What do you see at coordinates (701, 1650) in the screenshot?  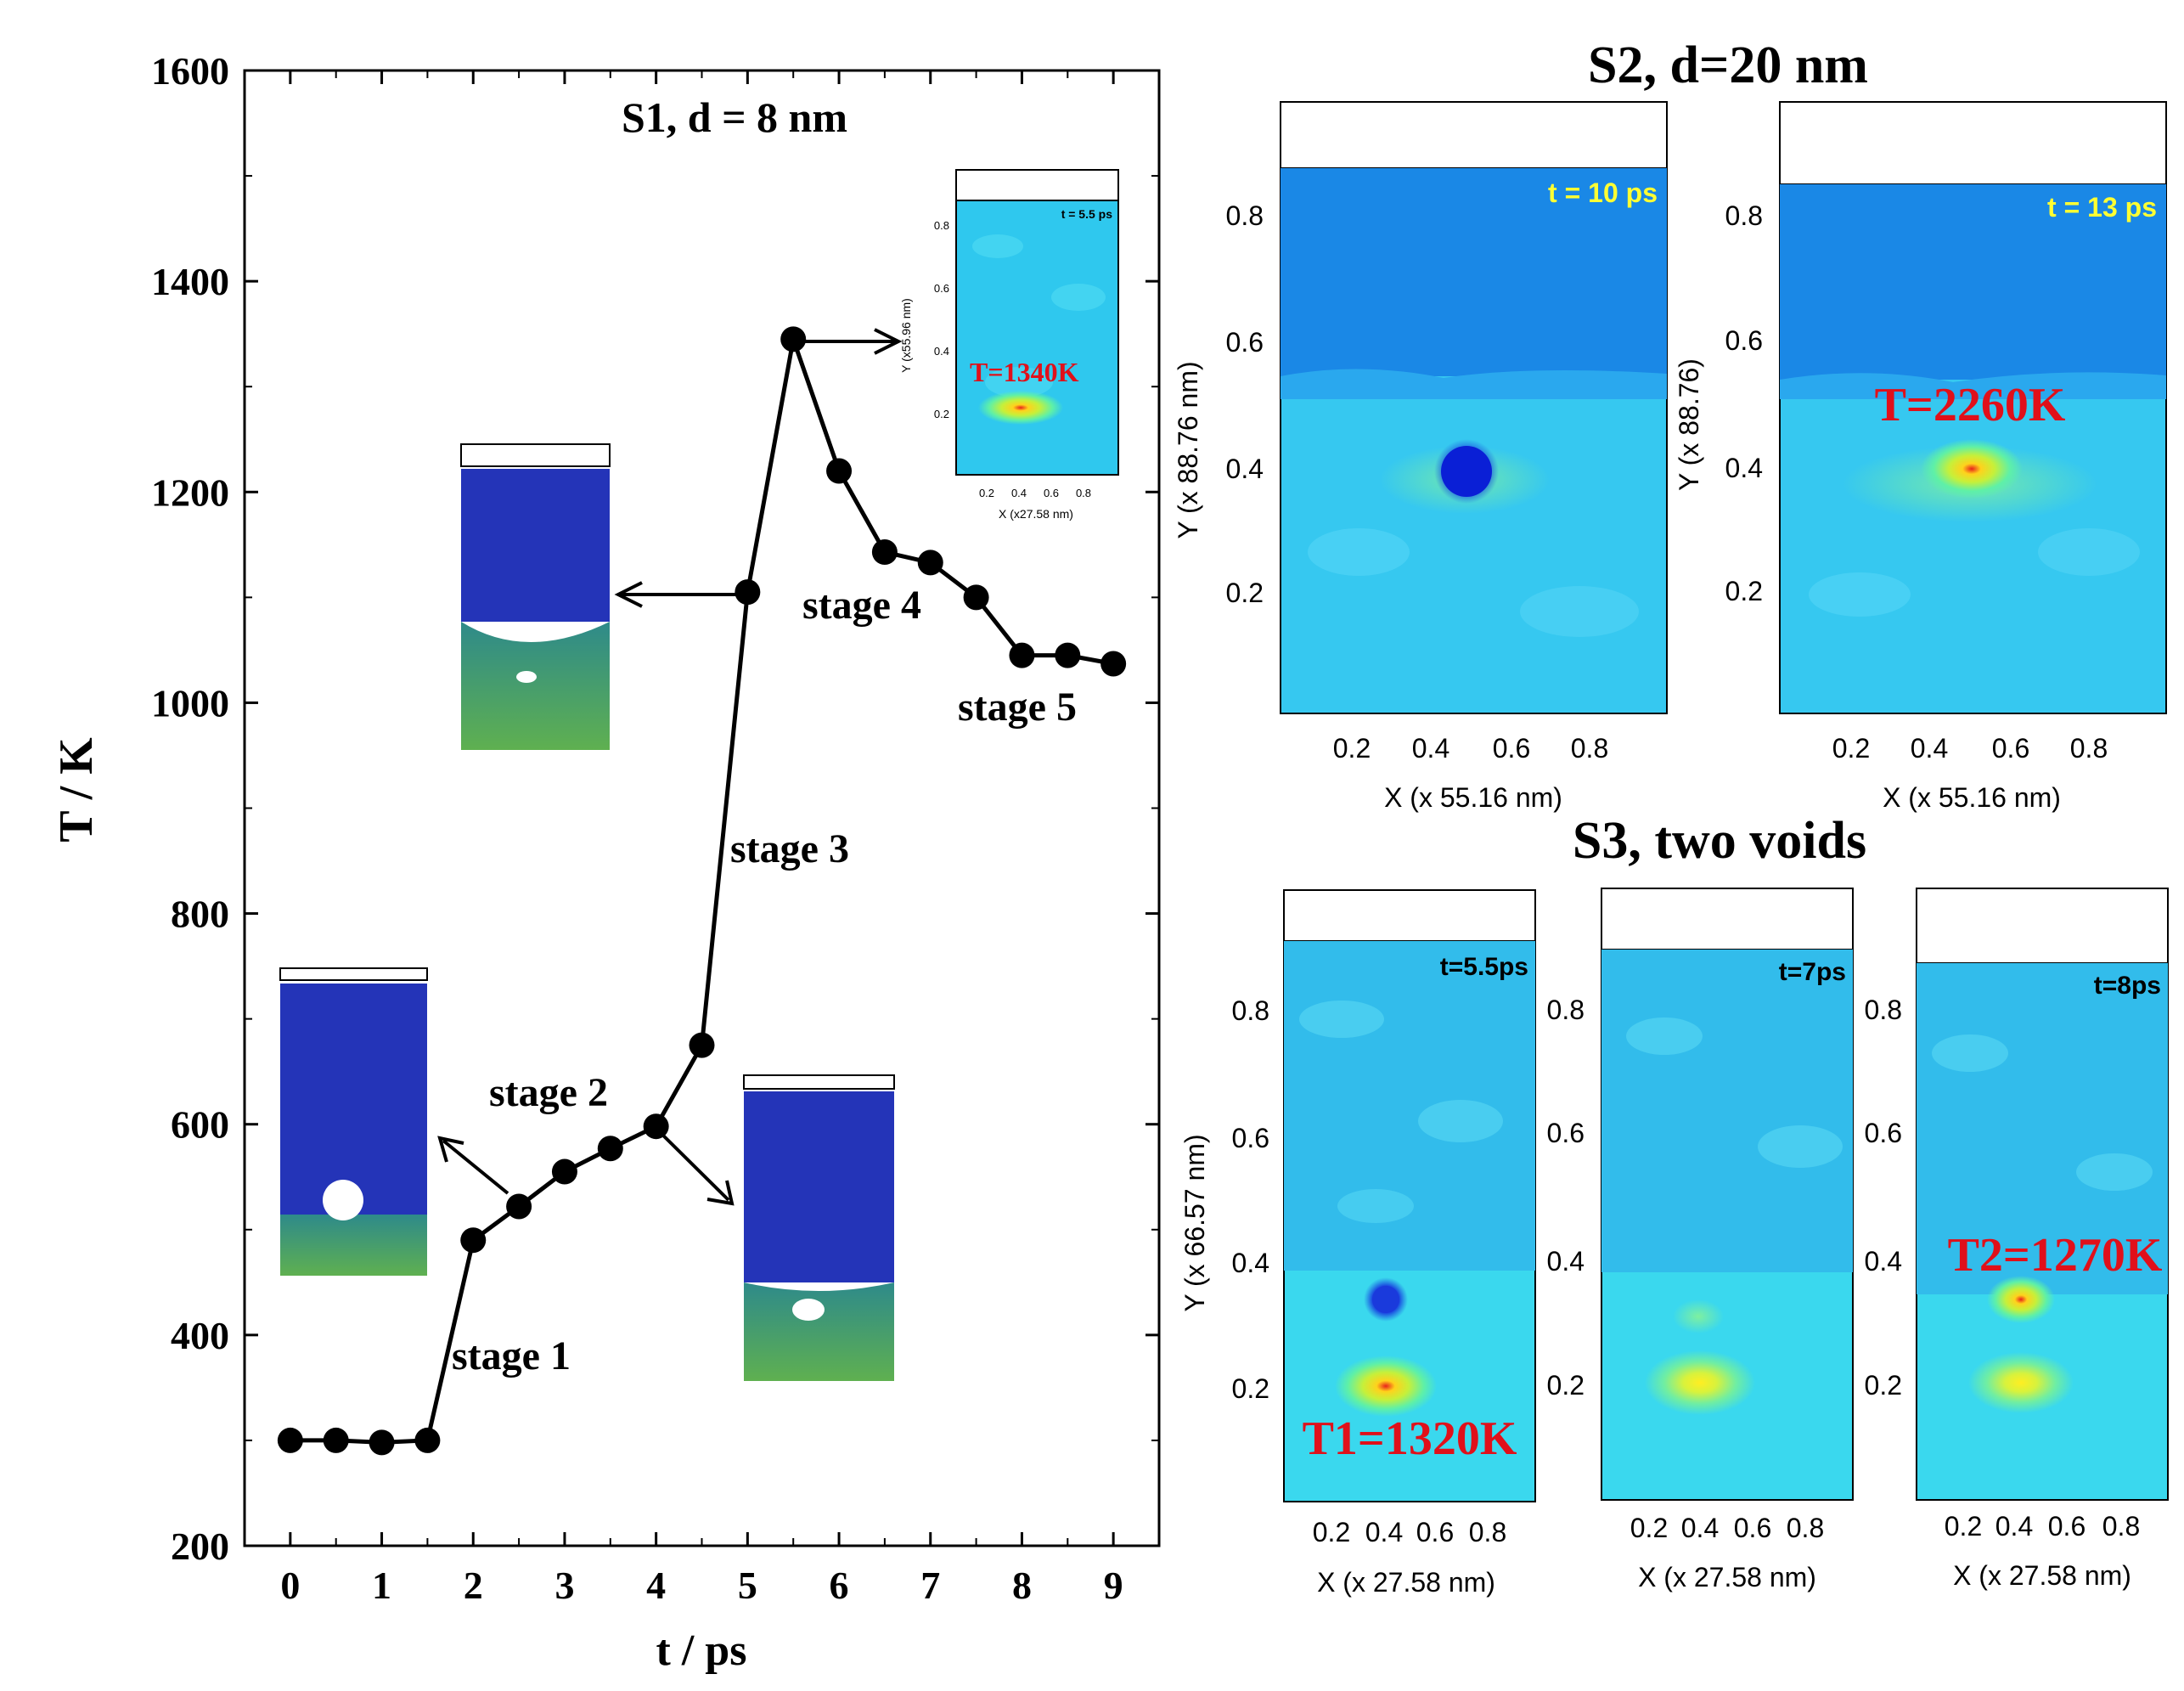 I see `x-axis-label: t / ps` at bounding box center [701, 1650].